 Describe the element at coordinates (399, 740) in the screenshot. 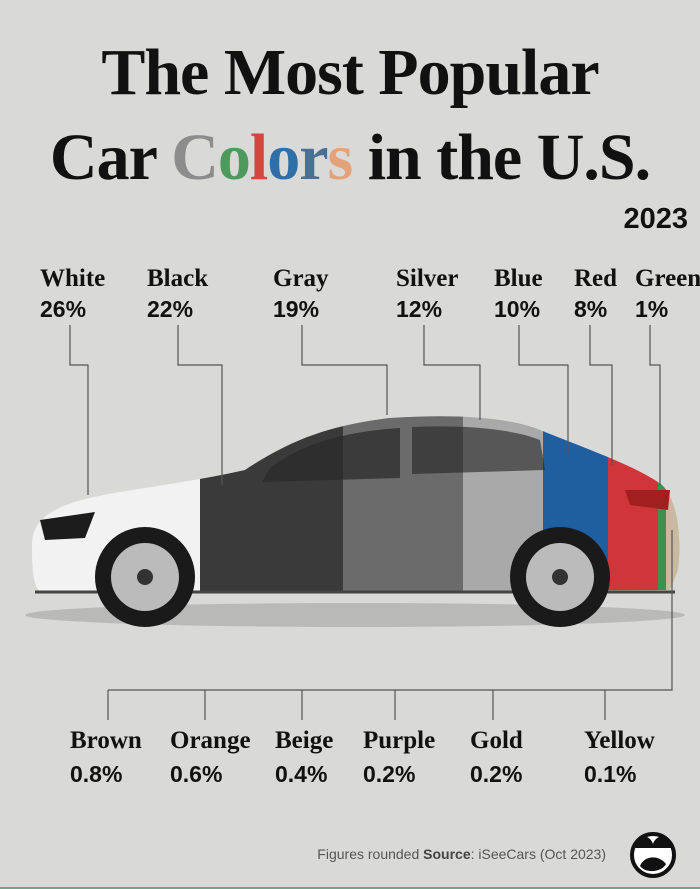

I see `label-purple: Purple` at that location.